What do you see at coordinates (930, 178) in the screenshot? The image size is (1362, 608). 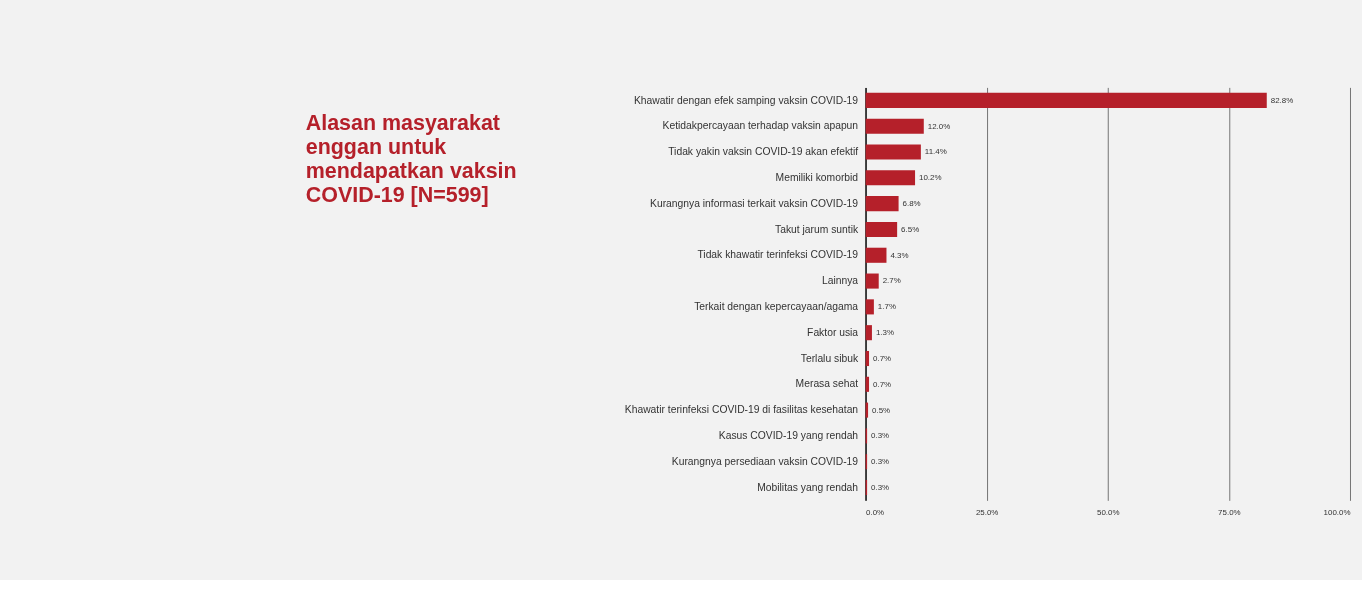 I see `data-label: 10.2%` at bounding box center [930, 178].